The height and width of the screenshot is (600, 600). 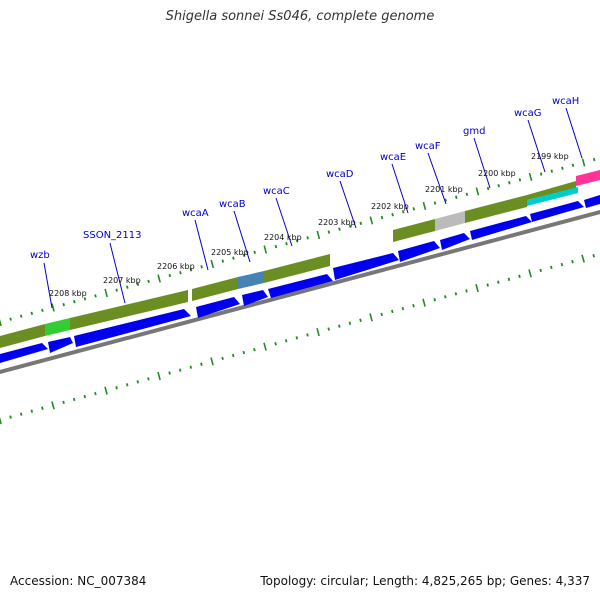 I want to click on tick-label-2208: 2208 kbp, so click(x=68, y=293).